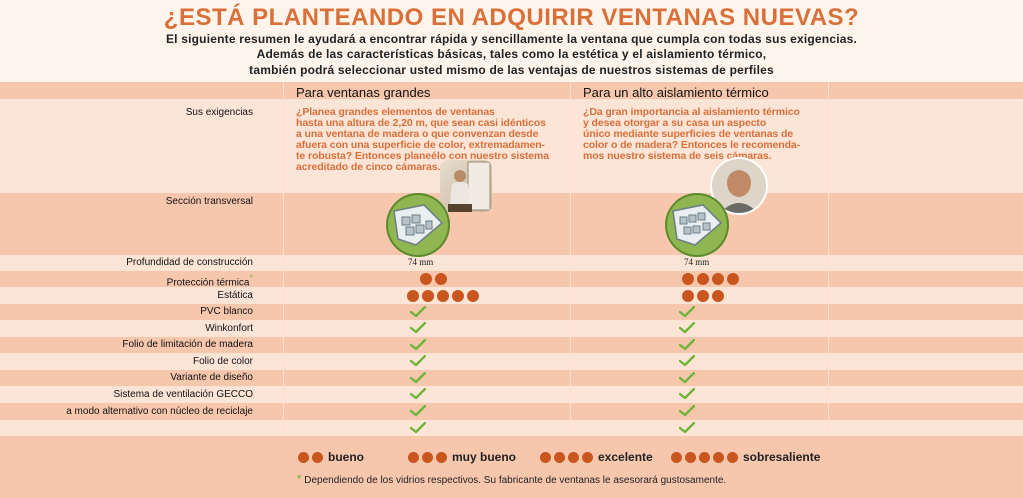 The width and height of the screenshot is (1023, 498). I want to click on five-chamber-profile-image, so click(418, 225).